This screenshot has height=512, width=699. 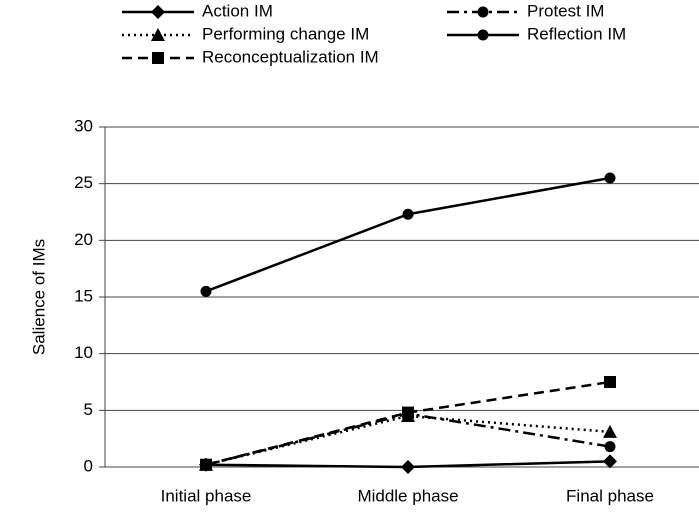 I want to click on y-tick-label: 30, so click(x=83, y=125).